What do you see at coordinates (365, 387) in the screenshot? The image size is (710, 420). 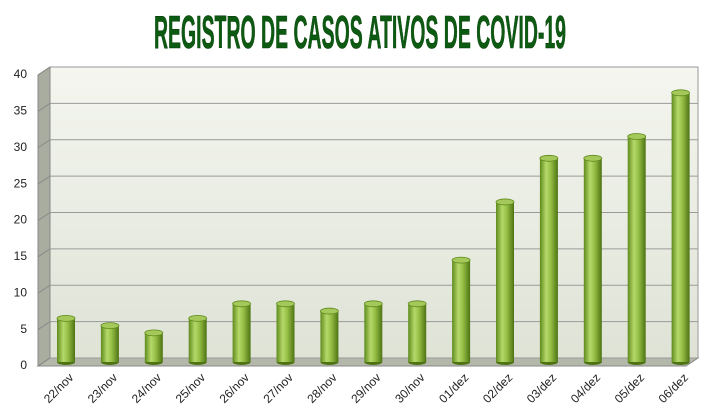 I see `x-tick-label: 29/nov` at bounding box center [365, 387].